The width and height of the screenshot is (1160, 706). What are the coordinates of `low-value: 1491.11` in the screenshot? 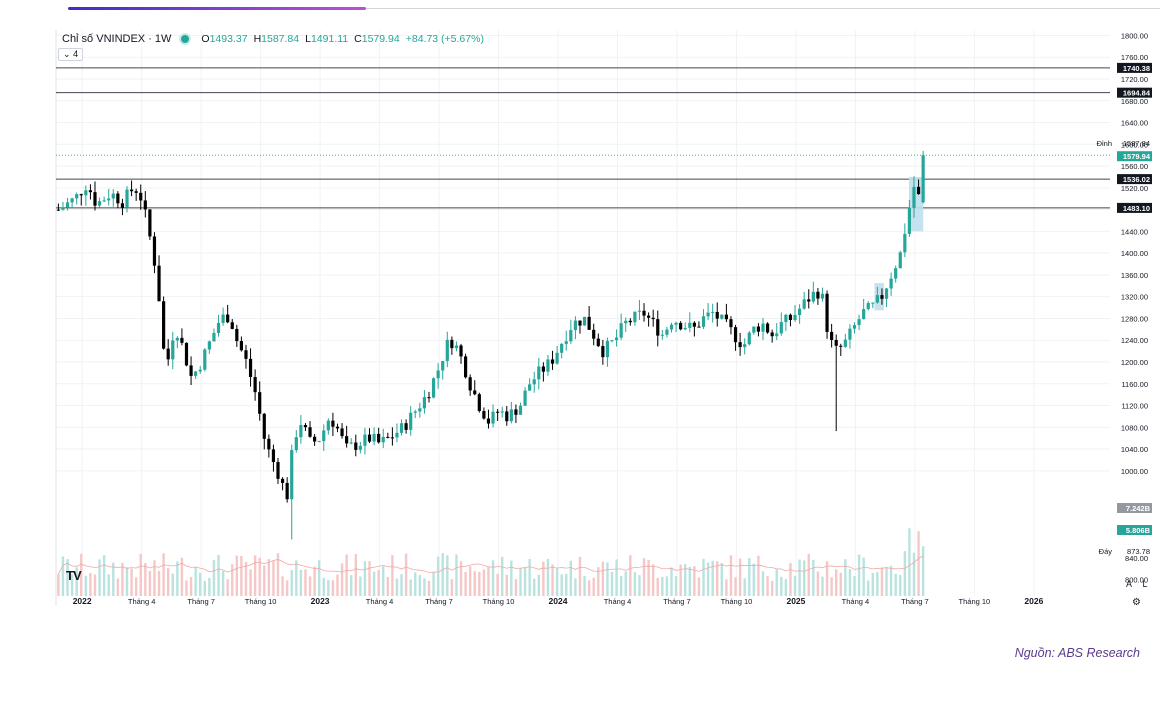 It's located at (329, 39).